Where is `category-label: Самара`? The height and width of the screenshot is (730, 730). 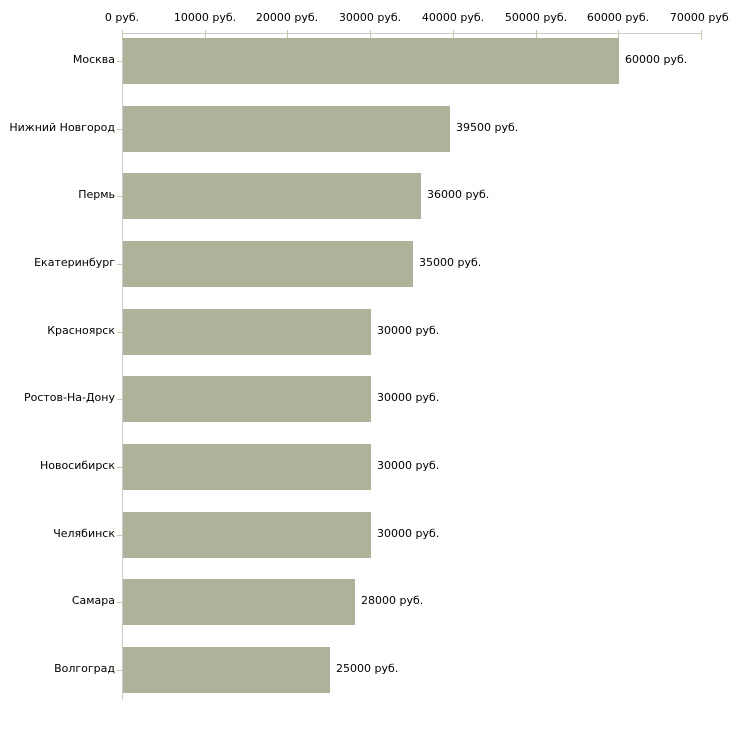
category-label: Самара is located at coordinates (93, 600).